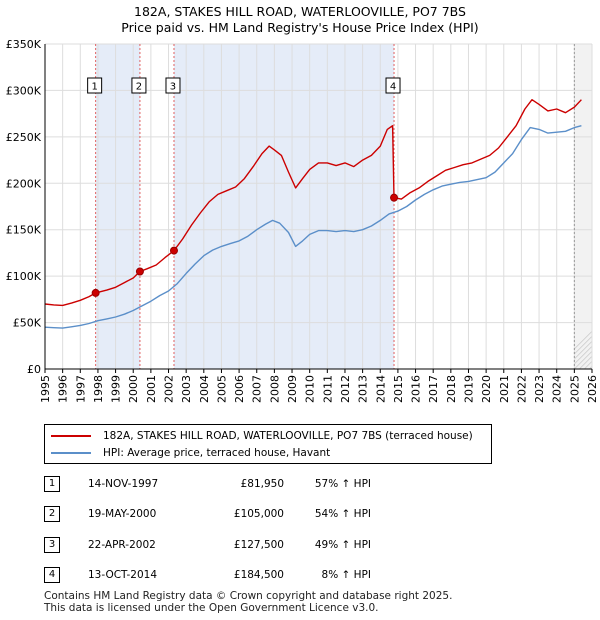  Describe the element at coordinates (346, 575) in the screenshot. I see `sale-hpi-diff: 8% ↑ HPI` at that location.